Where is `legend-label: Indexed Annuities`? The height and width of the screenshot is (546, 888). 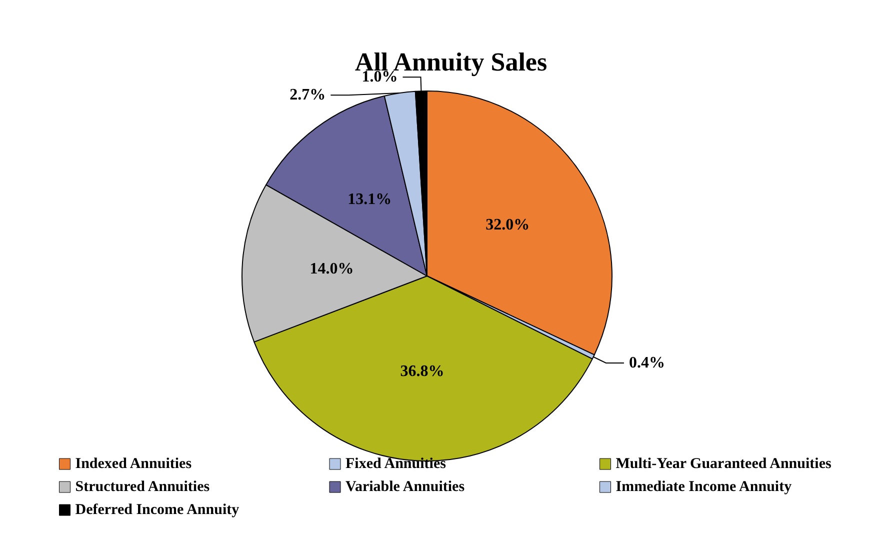 legend-label: Indexed Annuities is located at coordinates (133, 464).